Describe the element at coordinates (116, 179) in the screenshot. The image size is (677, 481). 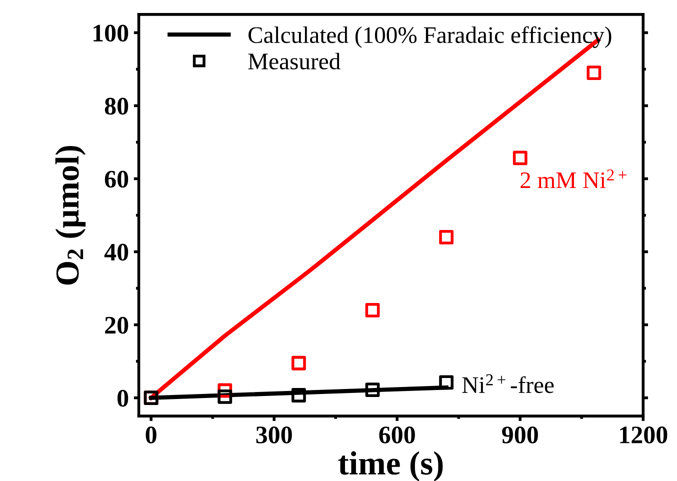
I see `y-tick-label: 60` at that location.